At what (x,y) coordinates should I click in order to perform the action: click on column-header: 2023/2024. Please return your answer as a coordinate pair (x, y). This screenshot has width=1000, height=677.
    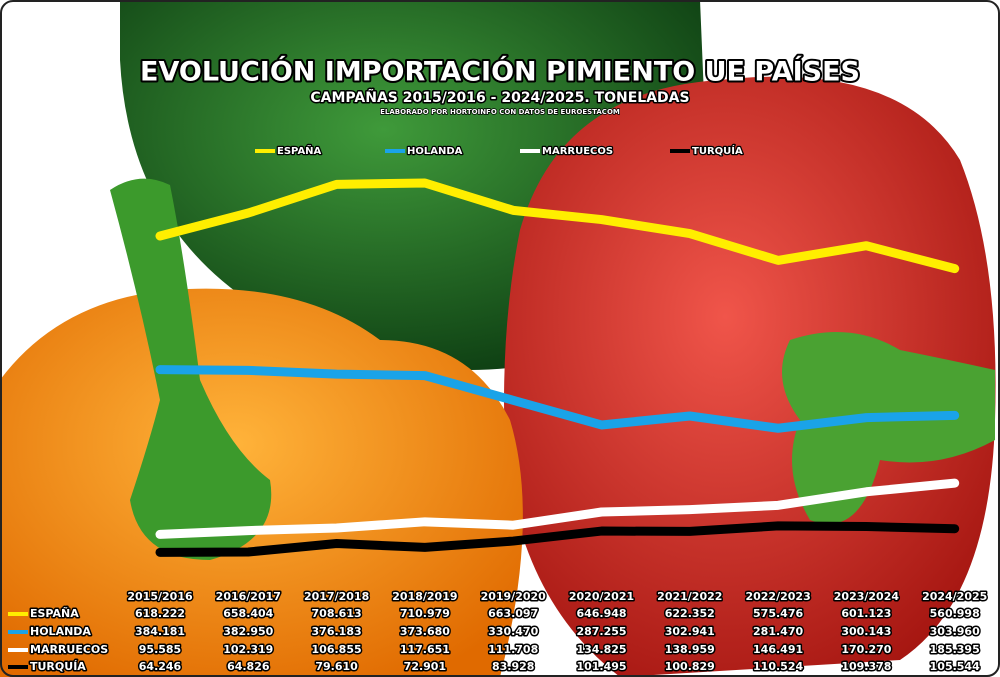
    Looking at the image, I should click on (867, 596).